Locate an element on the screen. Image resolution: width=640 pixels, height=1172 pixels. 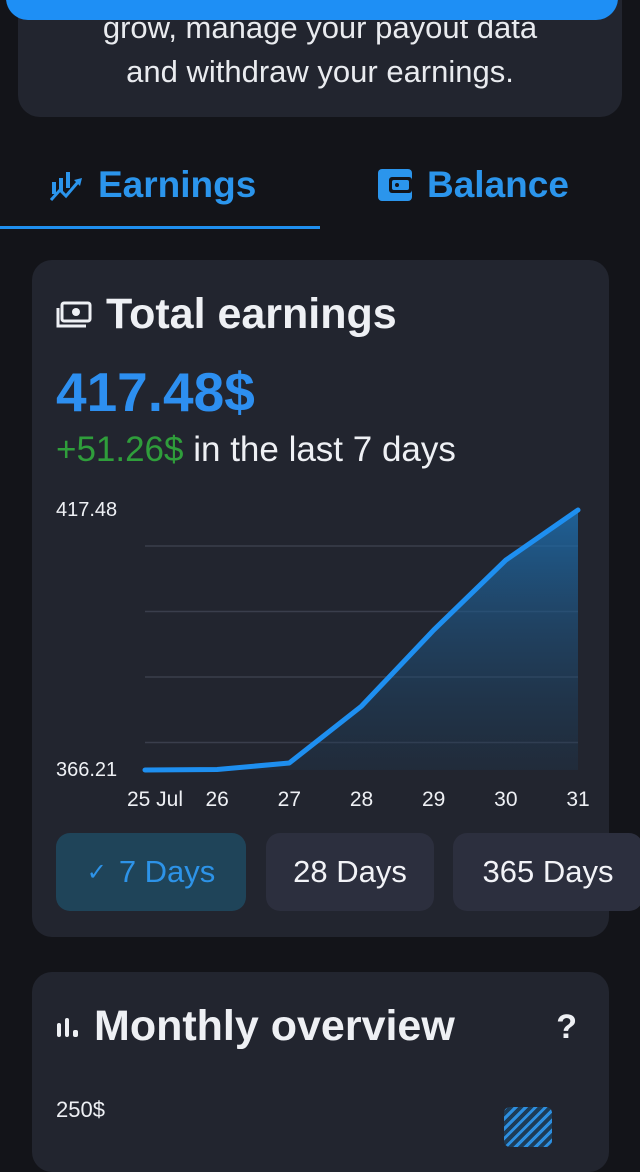
range-label: 28 Days is located at coordinates (350, 872).